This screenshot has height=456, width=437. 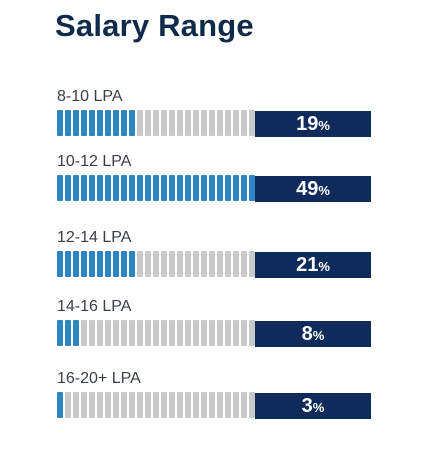 I want to click on range-label: 8-10 LPA, so click(x=90, y=96).